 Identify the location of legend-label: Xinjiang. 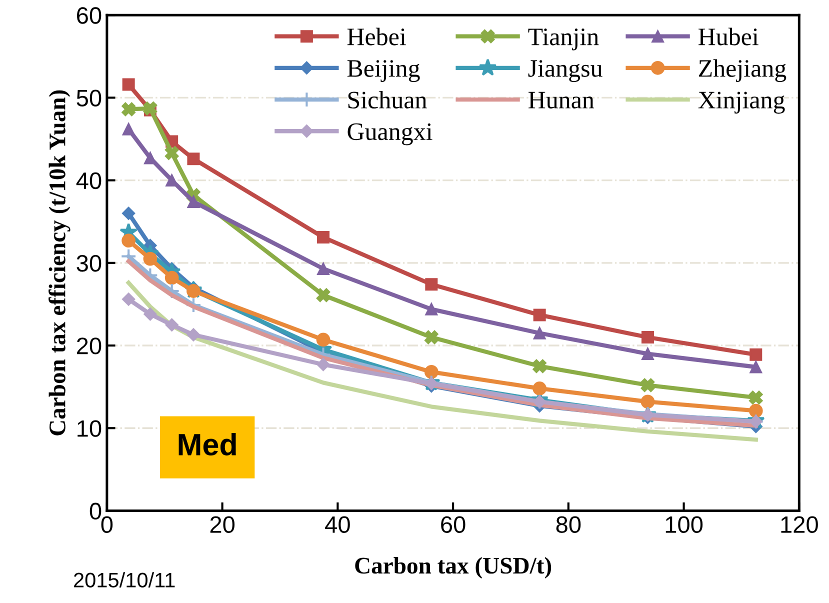
(741, 103).